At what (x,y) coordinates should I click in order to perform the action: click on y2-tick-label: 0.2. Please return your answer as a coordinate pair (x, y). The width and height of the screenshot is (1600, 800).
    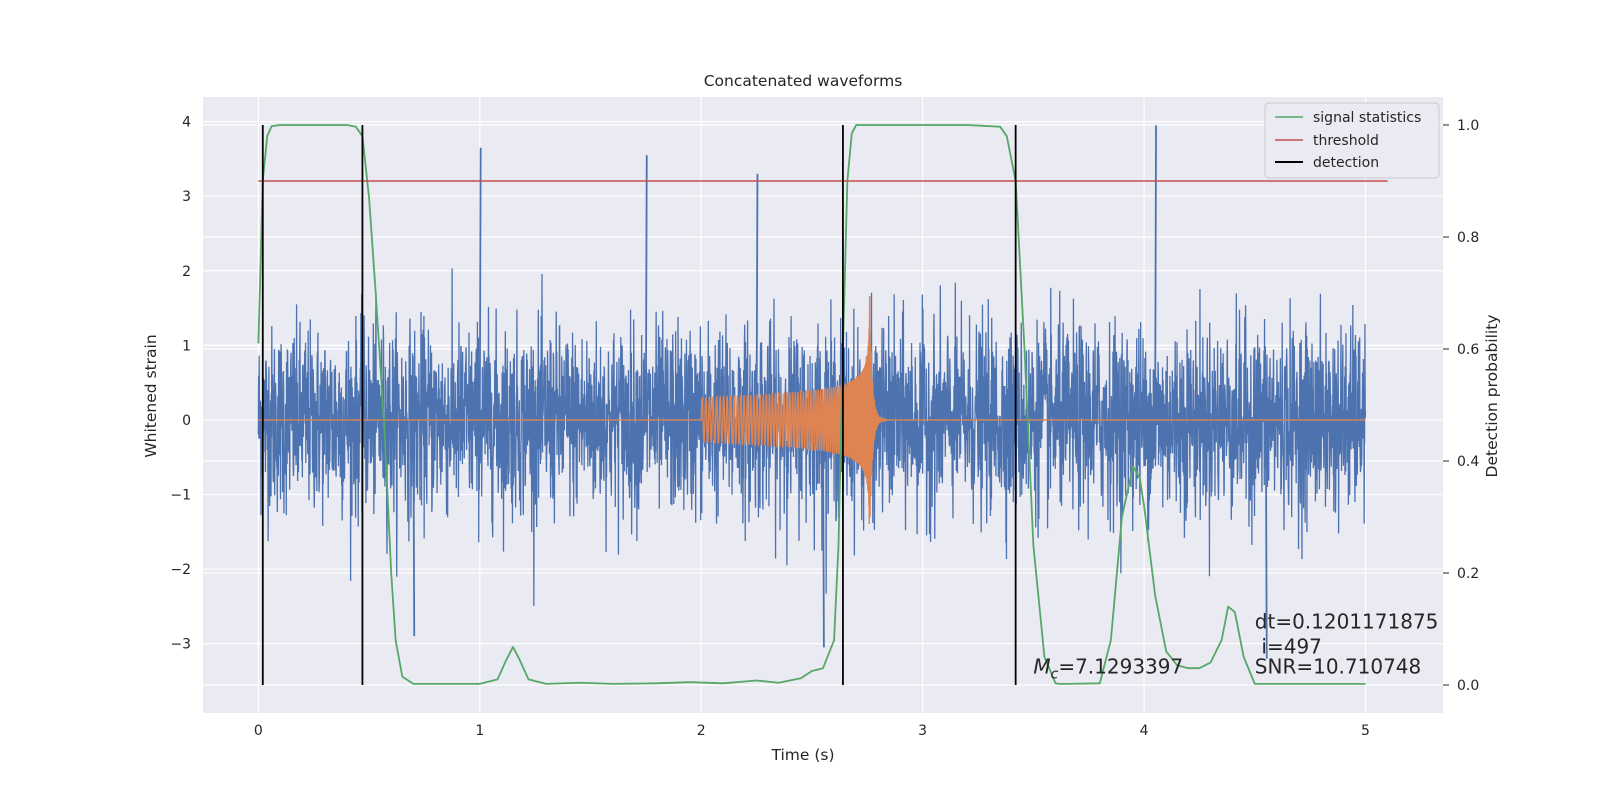
    Looking at the image, I should click on (1468, 574).